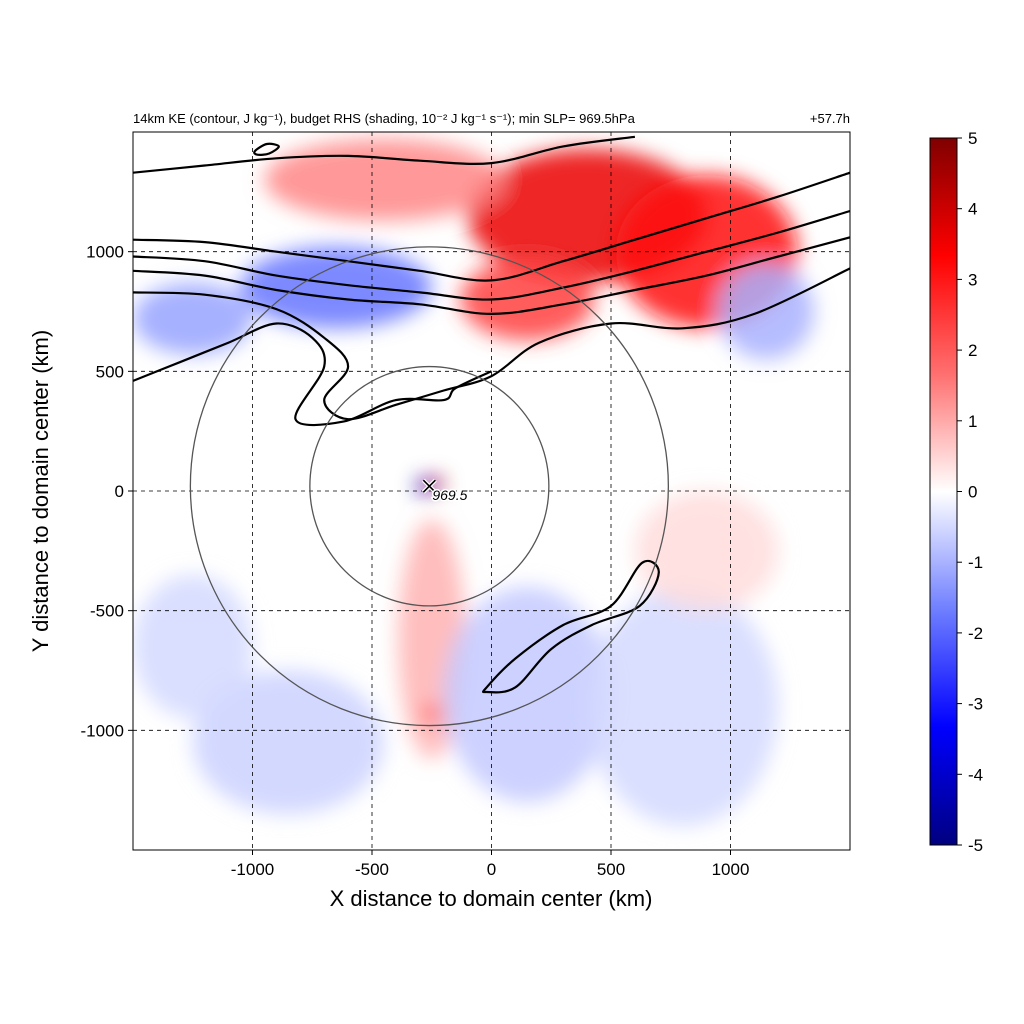  I want to click on colorbar-tick-label: -2, so click(975, 633).